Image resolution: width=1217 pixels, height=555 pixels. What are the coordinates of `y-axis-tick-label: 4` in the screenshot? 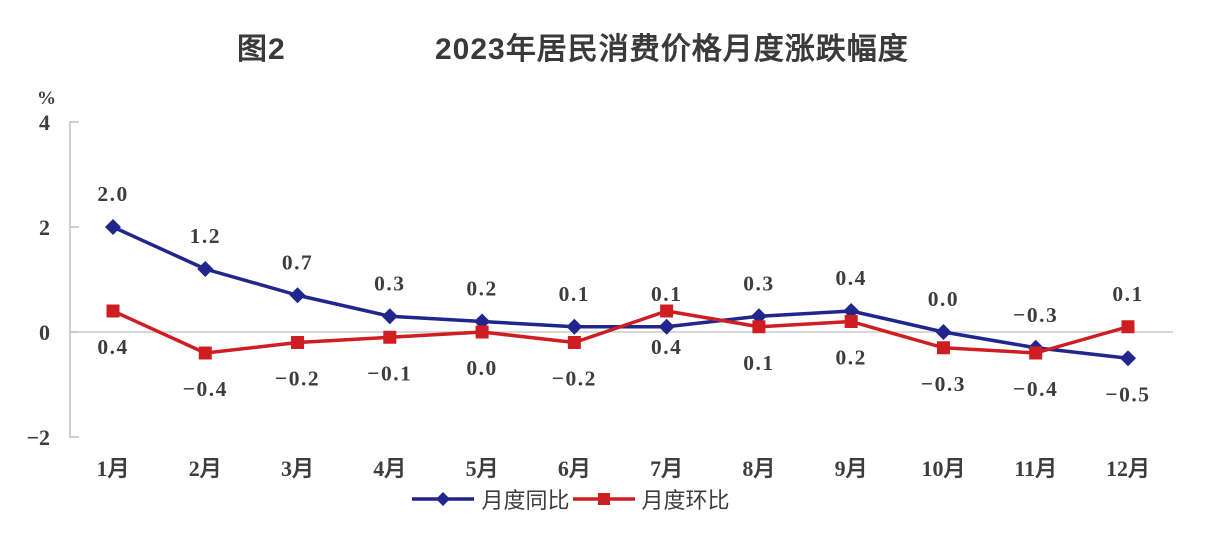 It's located at (44, 122).